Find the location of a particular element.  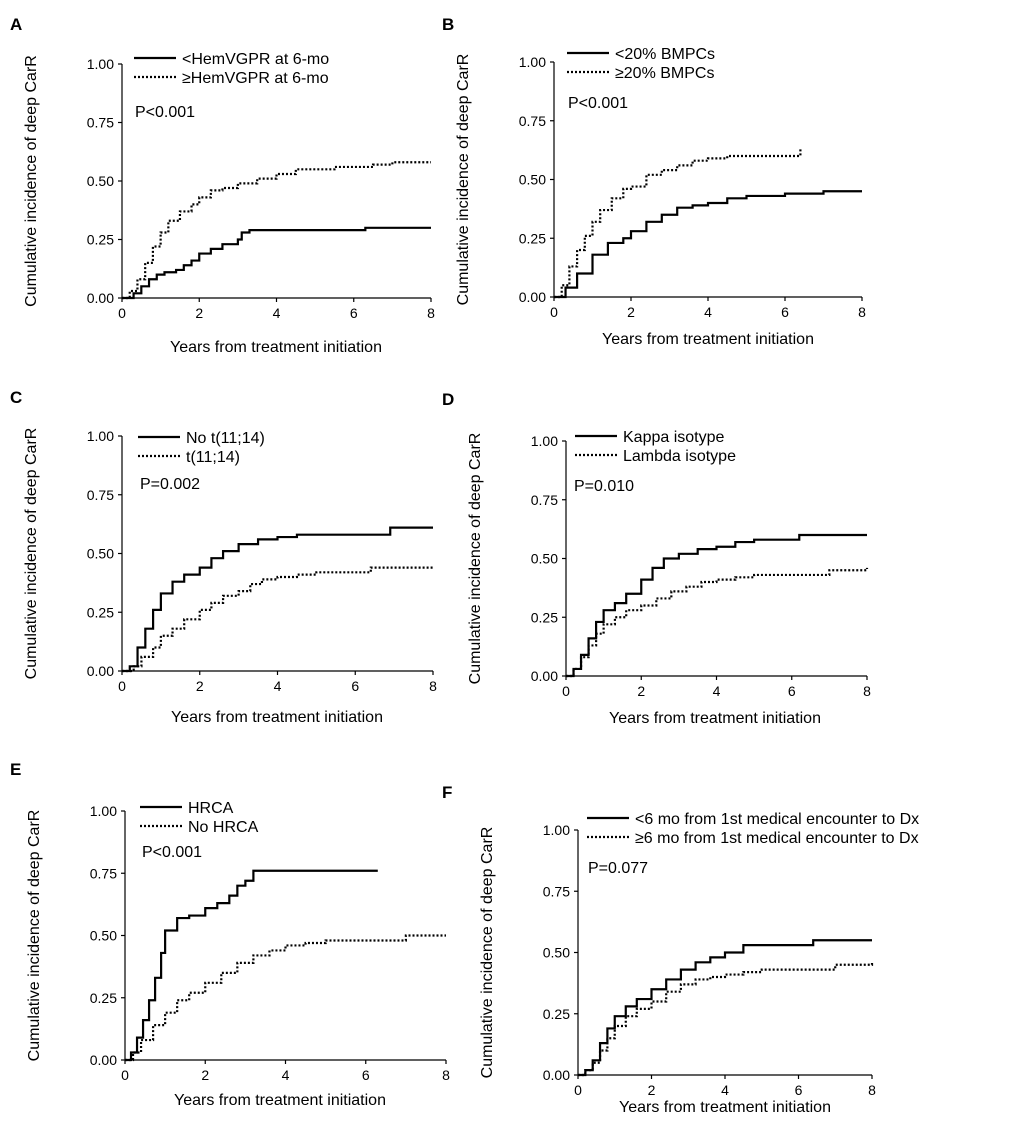

legend-label: <20% BMPCs is located at coordinates (665, 54).